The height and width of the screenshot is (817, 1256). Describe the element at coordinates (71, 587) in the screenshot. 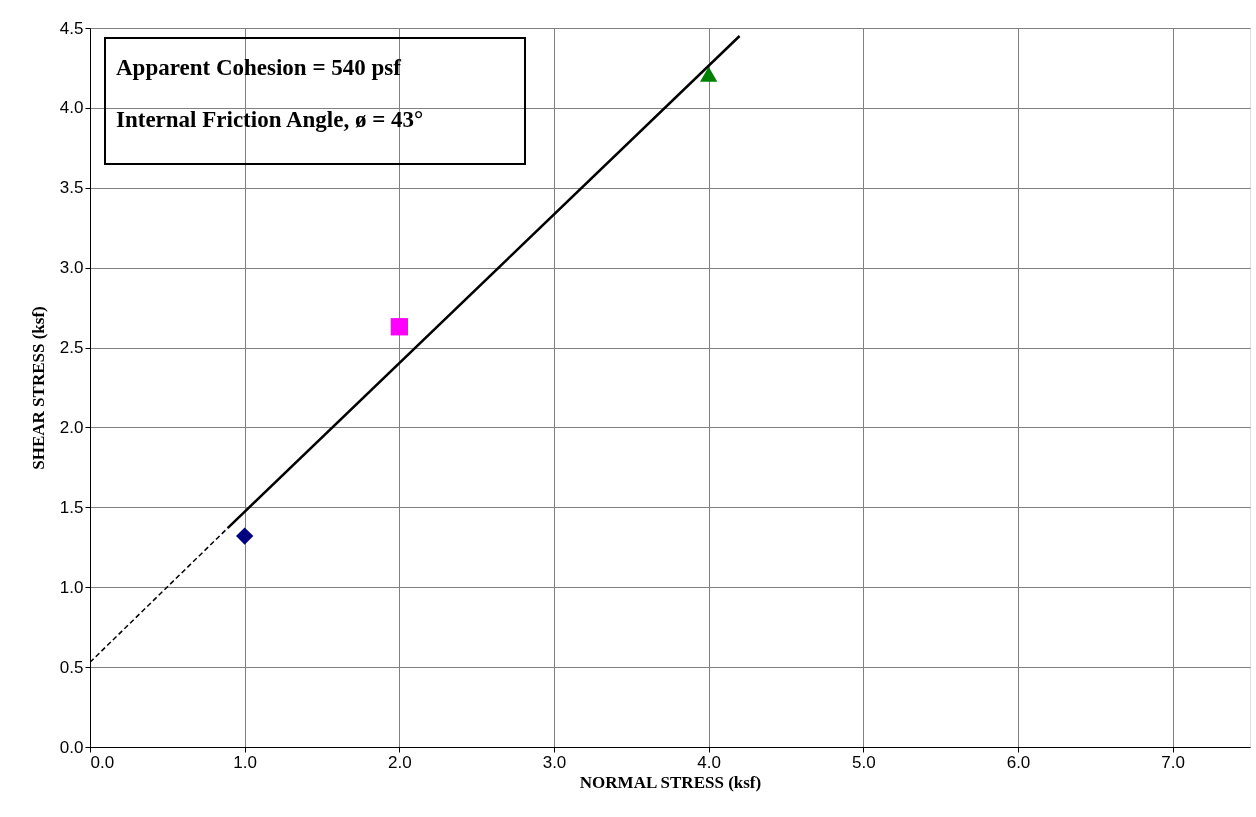

I see `y-tick-label: 1.0` at that location.